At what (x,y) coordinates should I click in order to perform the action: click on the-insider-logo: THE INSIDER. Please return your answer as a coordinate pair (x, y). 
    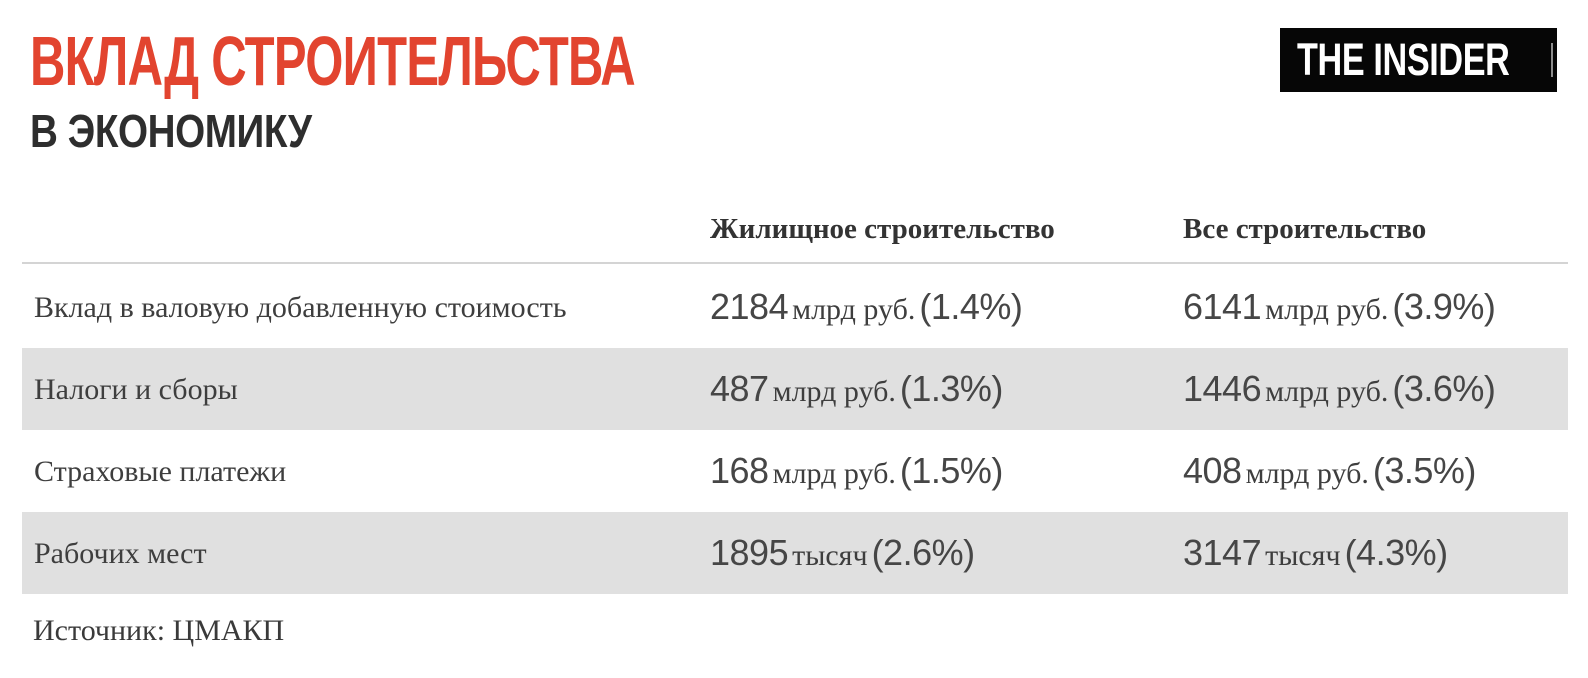
    Looking at the image, I should click on (1418, 60).